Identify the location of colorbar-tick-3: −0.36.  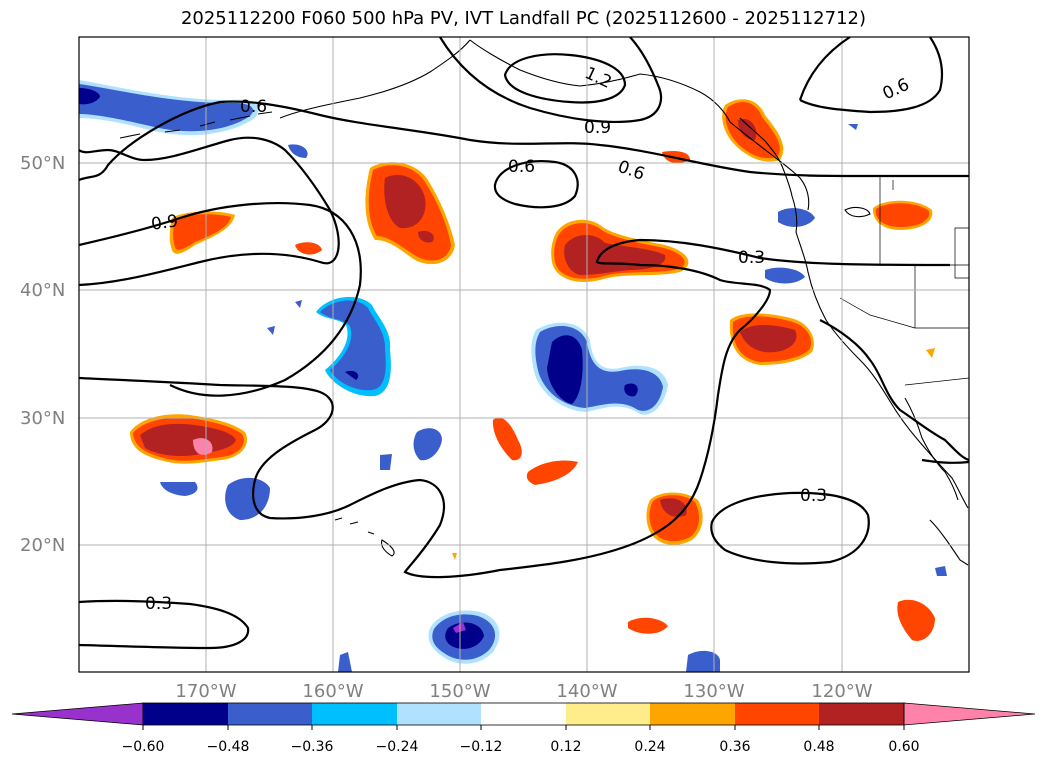
(312, 747).